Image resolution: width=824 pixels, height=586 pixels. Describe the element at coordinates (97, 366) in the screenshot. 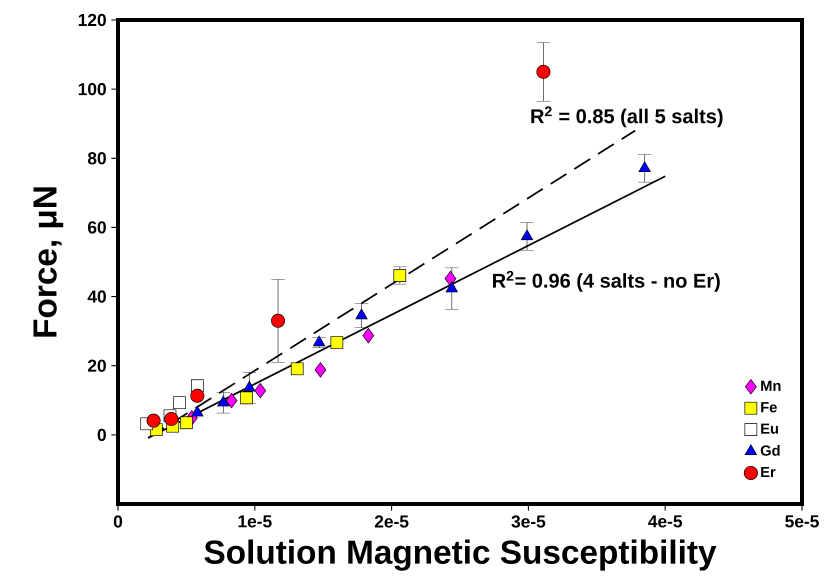

I see `y-tick-label: 20` at that location.